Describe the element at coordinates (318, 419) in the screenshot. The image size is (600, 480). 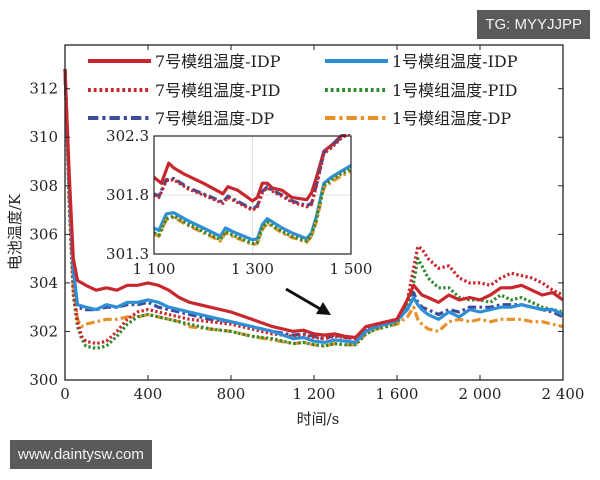
I see `x-axis-label: 时间/s` at that location.